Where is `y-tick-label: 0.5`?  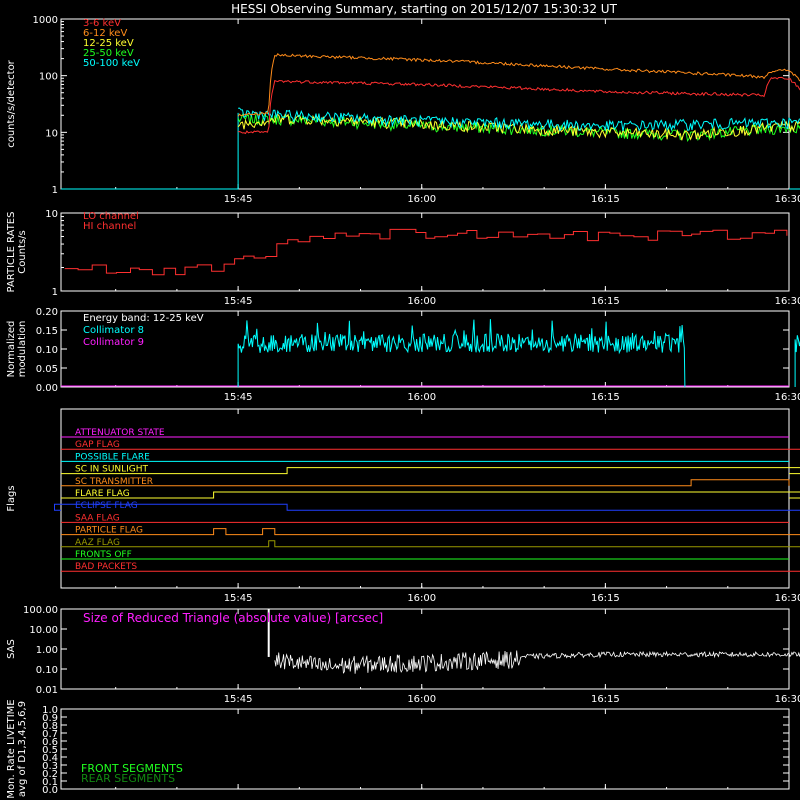 y-tick-label: 0.5 is located at coordinates (50, 750).